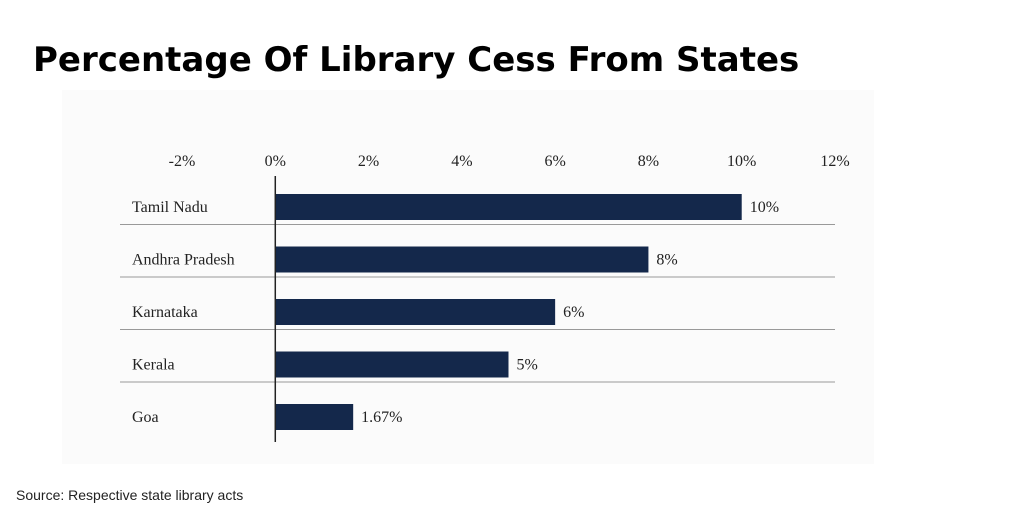  Describe the element at coordinates (554, 161) in the screenshot. I see `x-tick-label: 6%` at that location.